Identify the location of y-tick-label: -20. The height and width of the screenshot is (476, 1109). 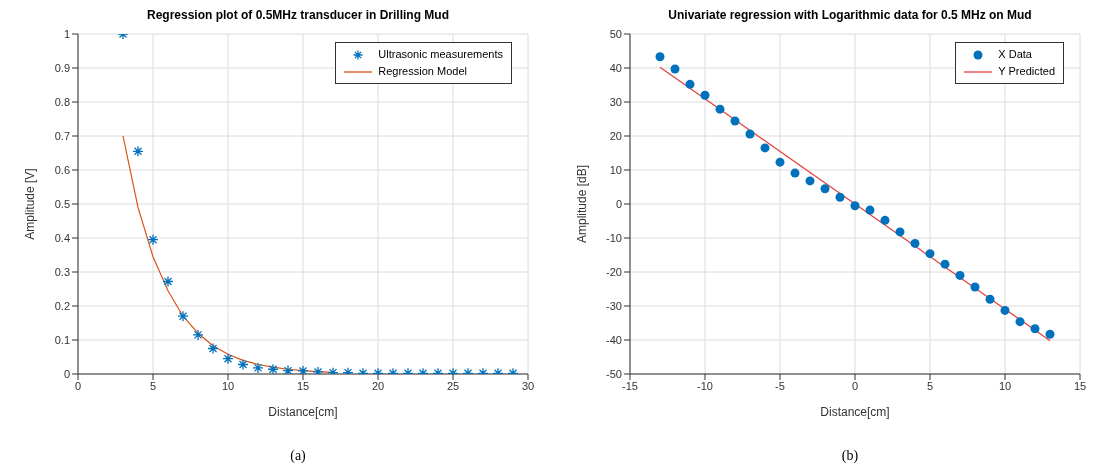
(614, 271).